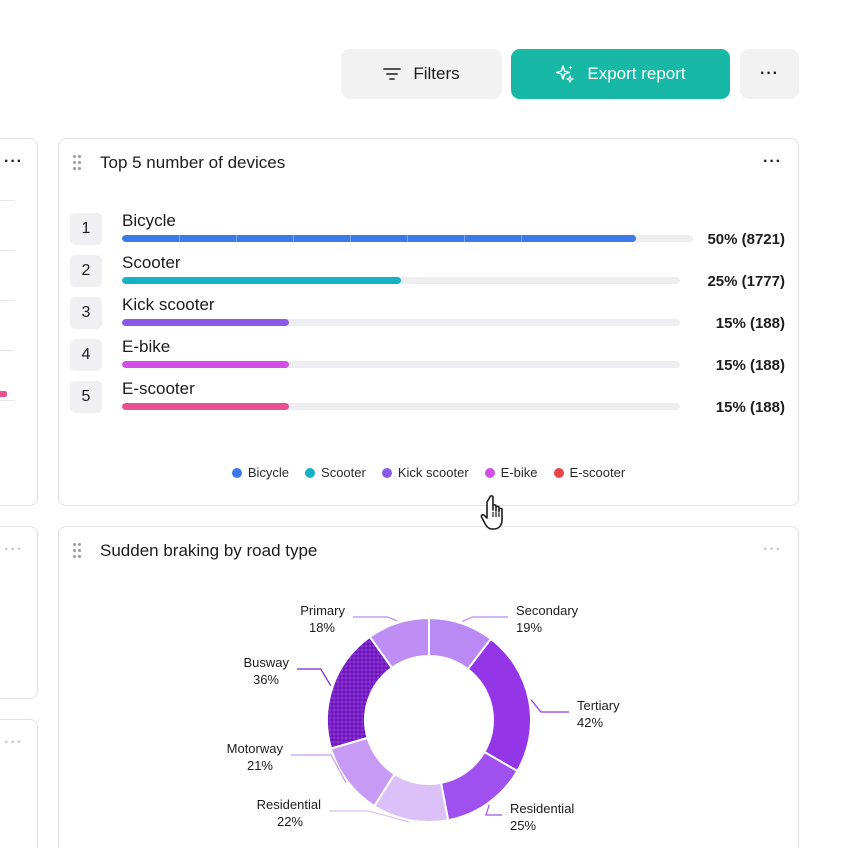 Image resolution: width=848 pixels, height=848 pixels. What do you see at coordinates (565, 74) in the screenshot?
I see `sparkle-icon` at bounding box center [565, 74].